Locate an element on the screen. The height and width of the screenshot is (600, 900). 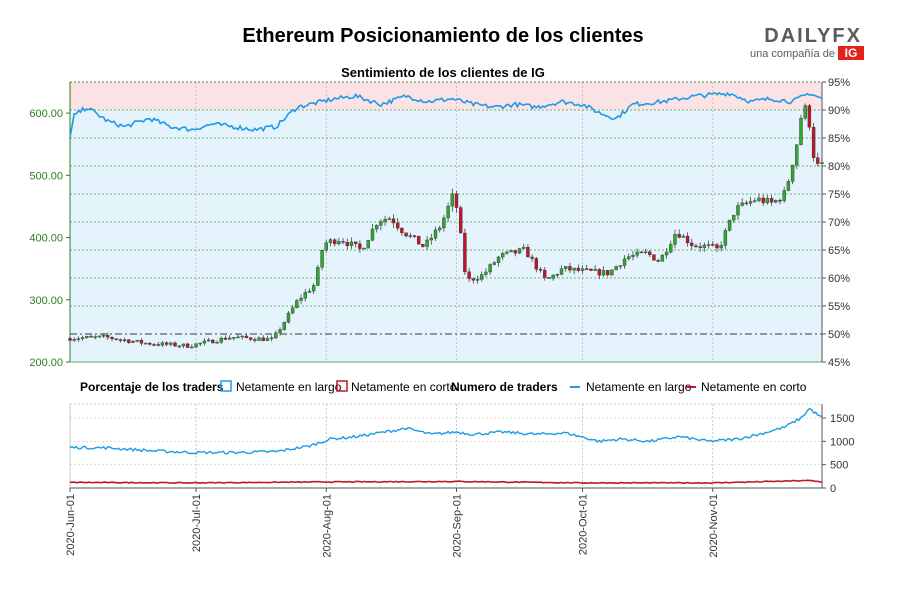
price-tick-label: 200.00 is located at coordinates (46, 363).